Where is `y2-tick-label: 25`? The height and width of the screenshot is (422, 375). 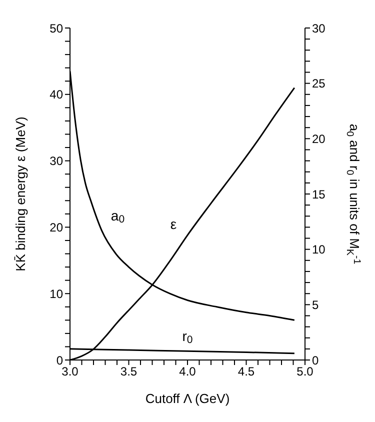 y2-tick-label: 25 is located at coordinates (319, 83).